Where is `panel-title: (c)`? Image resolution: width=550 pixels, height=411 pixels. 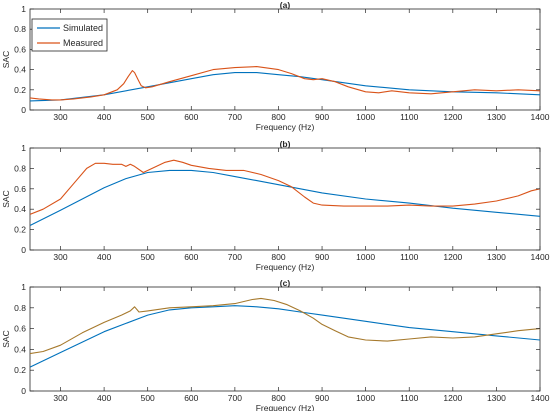
panel-title: (c) is located at coordinates (285, 283).